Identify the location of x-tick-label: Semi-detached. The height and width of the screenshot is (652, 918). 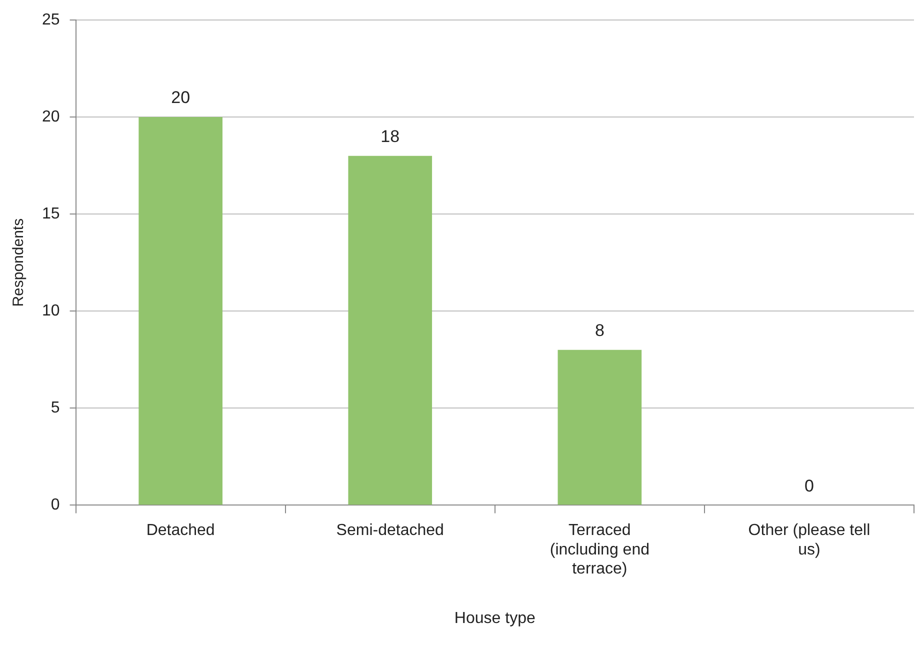
(390, 531).